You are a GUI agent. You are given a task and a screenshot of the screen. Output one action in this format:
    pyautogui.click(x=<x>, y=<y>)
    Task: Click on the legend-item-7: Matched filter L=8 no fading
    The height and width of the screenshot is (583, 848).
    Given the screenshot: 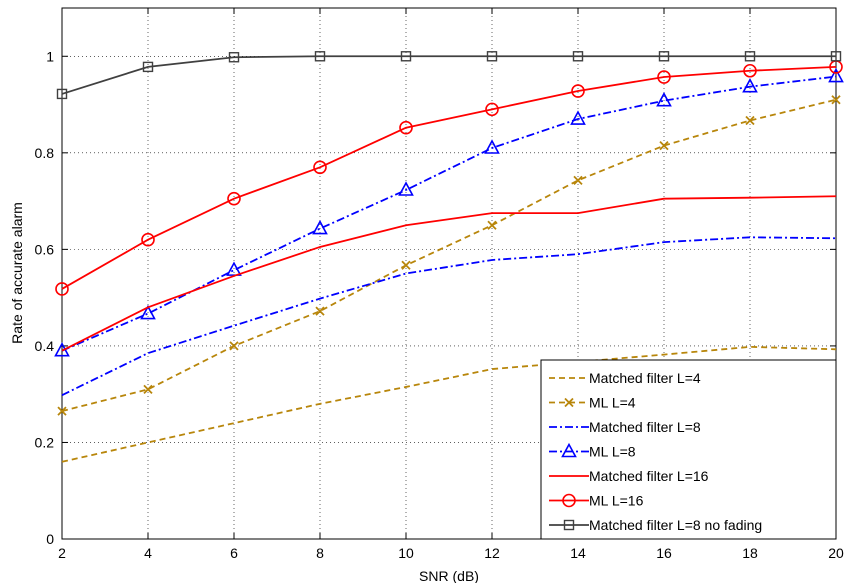 What is the action you would take?
    pyautogui.click(x=655, y=525)
    